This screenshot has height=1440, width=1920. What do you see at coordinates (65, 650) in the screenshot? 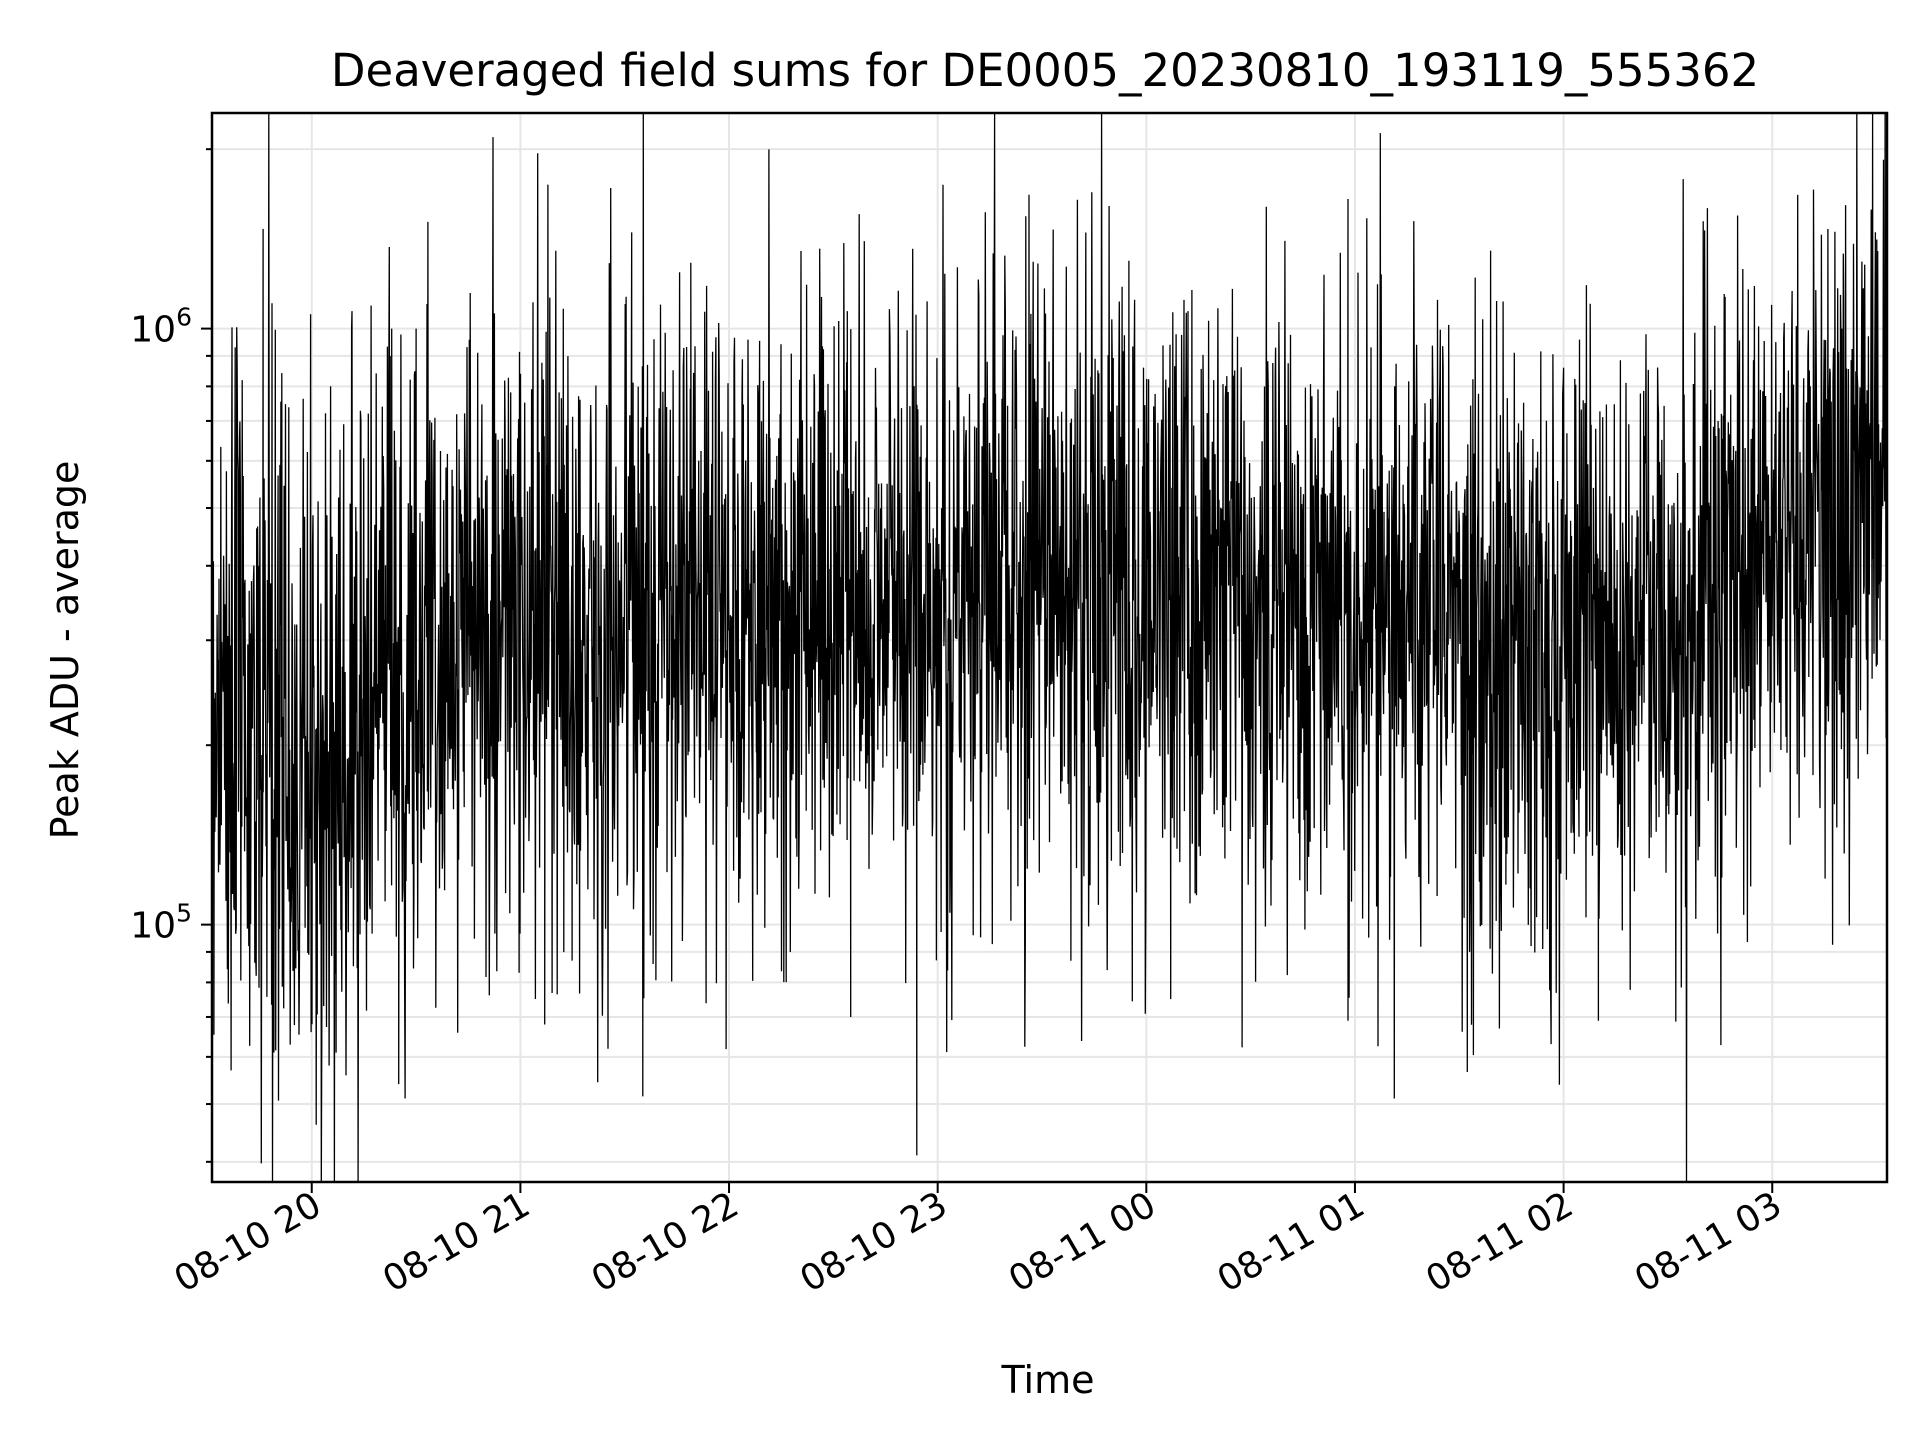
I see `y-axis-label: Peak ADU - average` at bounding box center [65, 650].